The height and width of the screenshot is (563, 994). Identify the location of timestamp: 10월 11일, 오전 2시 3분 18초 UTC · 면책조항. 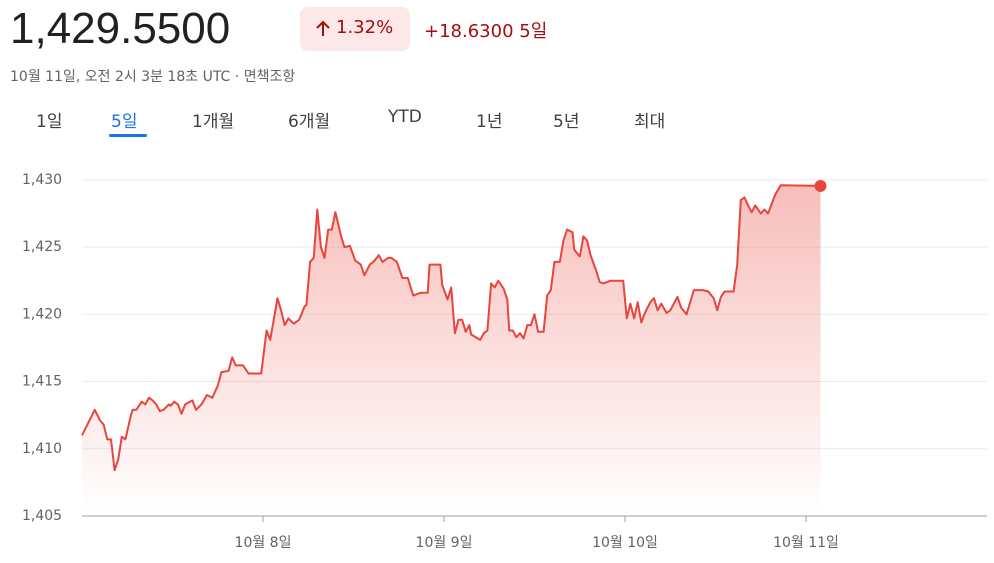
(152, 76).